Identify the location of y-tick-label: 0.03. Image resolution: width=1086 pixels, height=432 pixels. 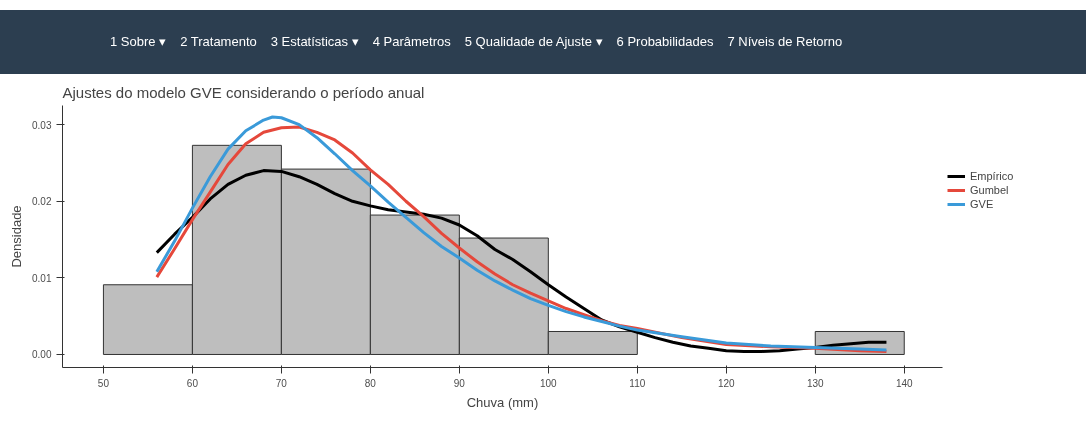
(42, 125).